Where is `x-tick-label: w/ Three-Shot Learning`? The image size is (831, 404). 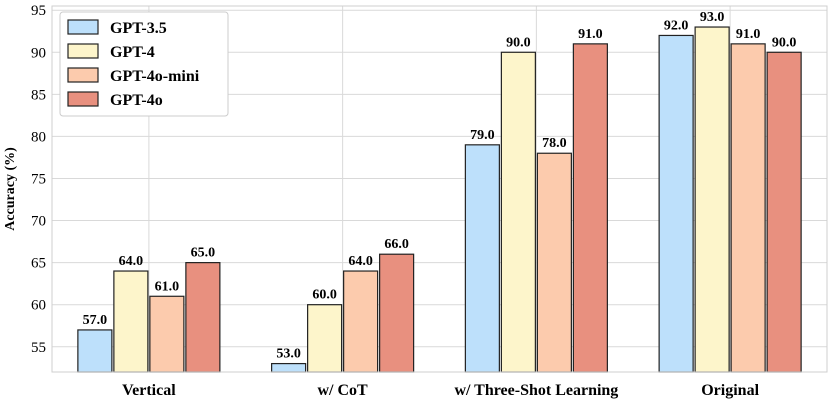
x-tick-label: w/ Three-Shot Learning is located at coordinates (536, 390).